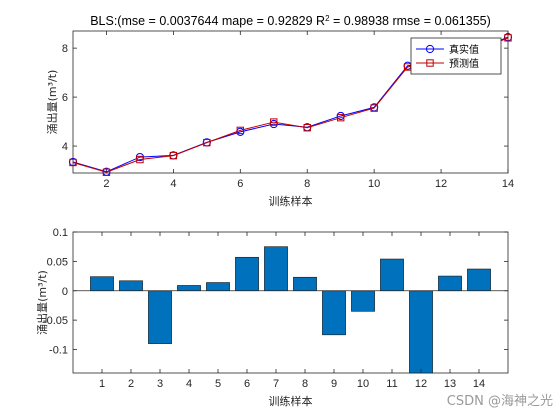 The image size is (560, 420). I want to click on y-tick-label: -0.05, so click(55, 321).